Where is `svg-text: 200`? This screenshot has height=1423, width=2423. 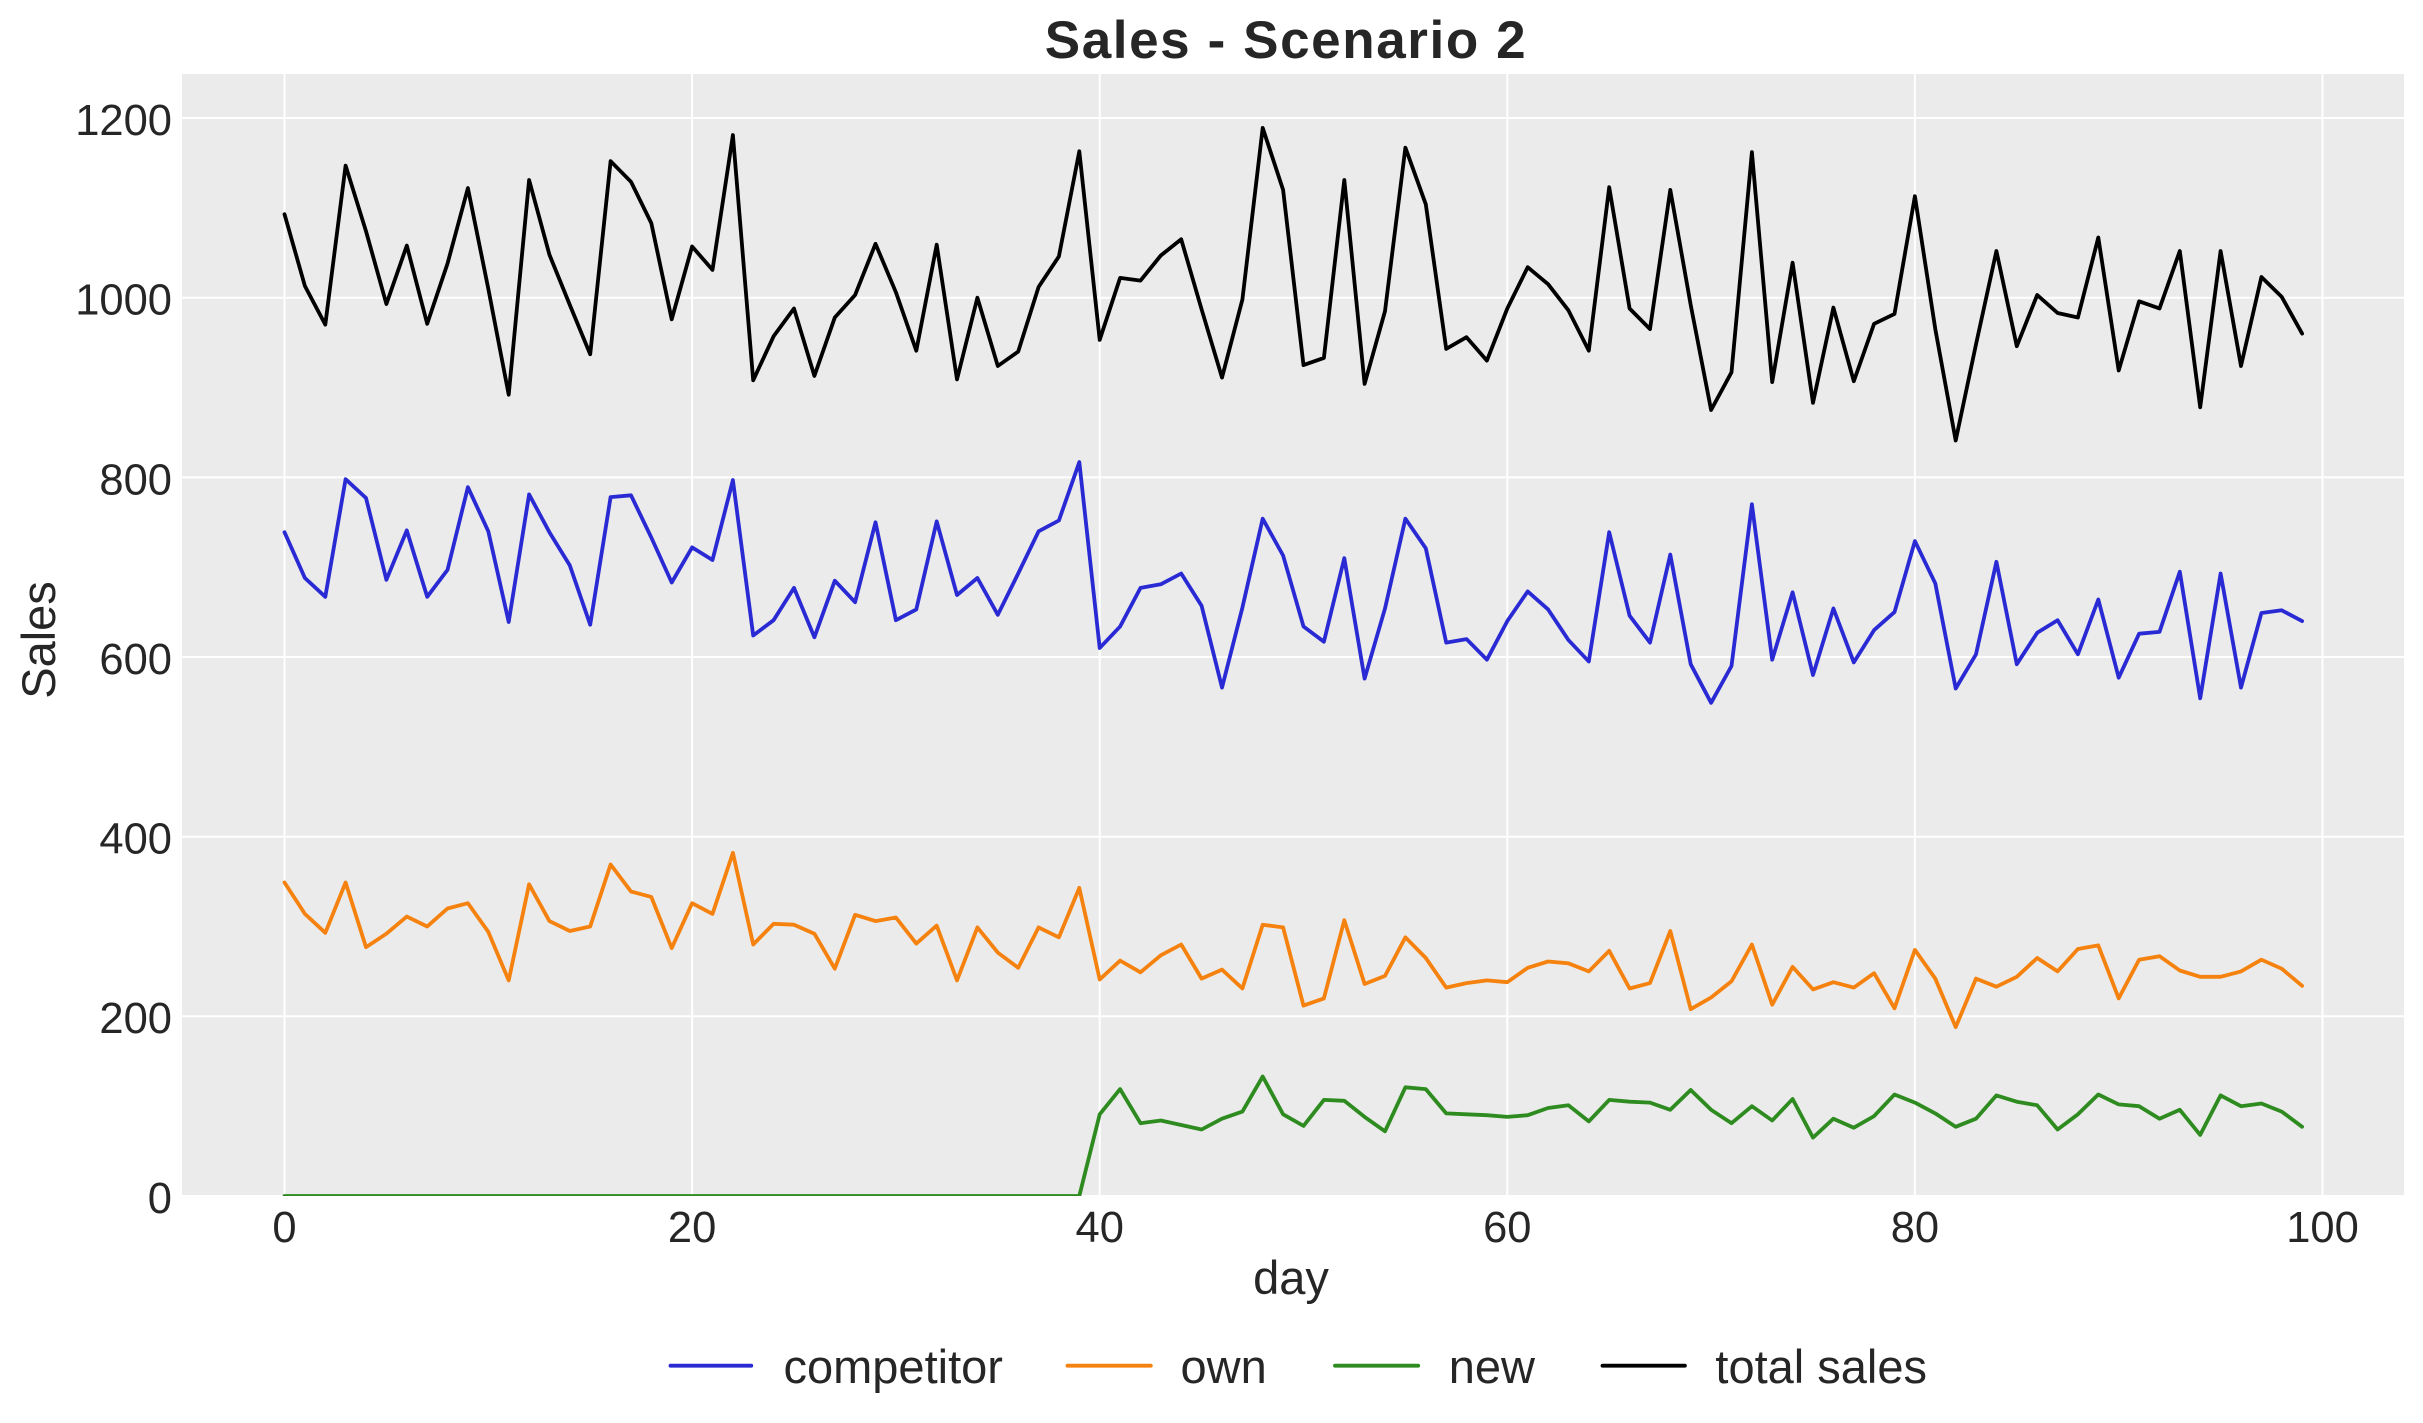
svg-text: 200 is located at coordinates (135, 1019).